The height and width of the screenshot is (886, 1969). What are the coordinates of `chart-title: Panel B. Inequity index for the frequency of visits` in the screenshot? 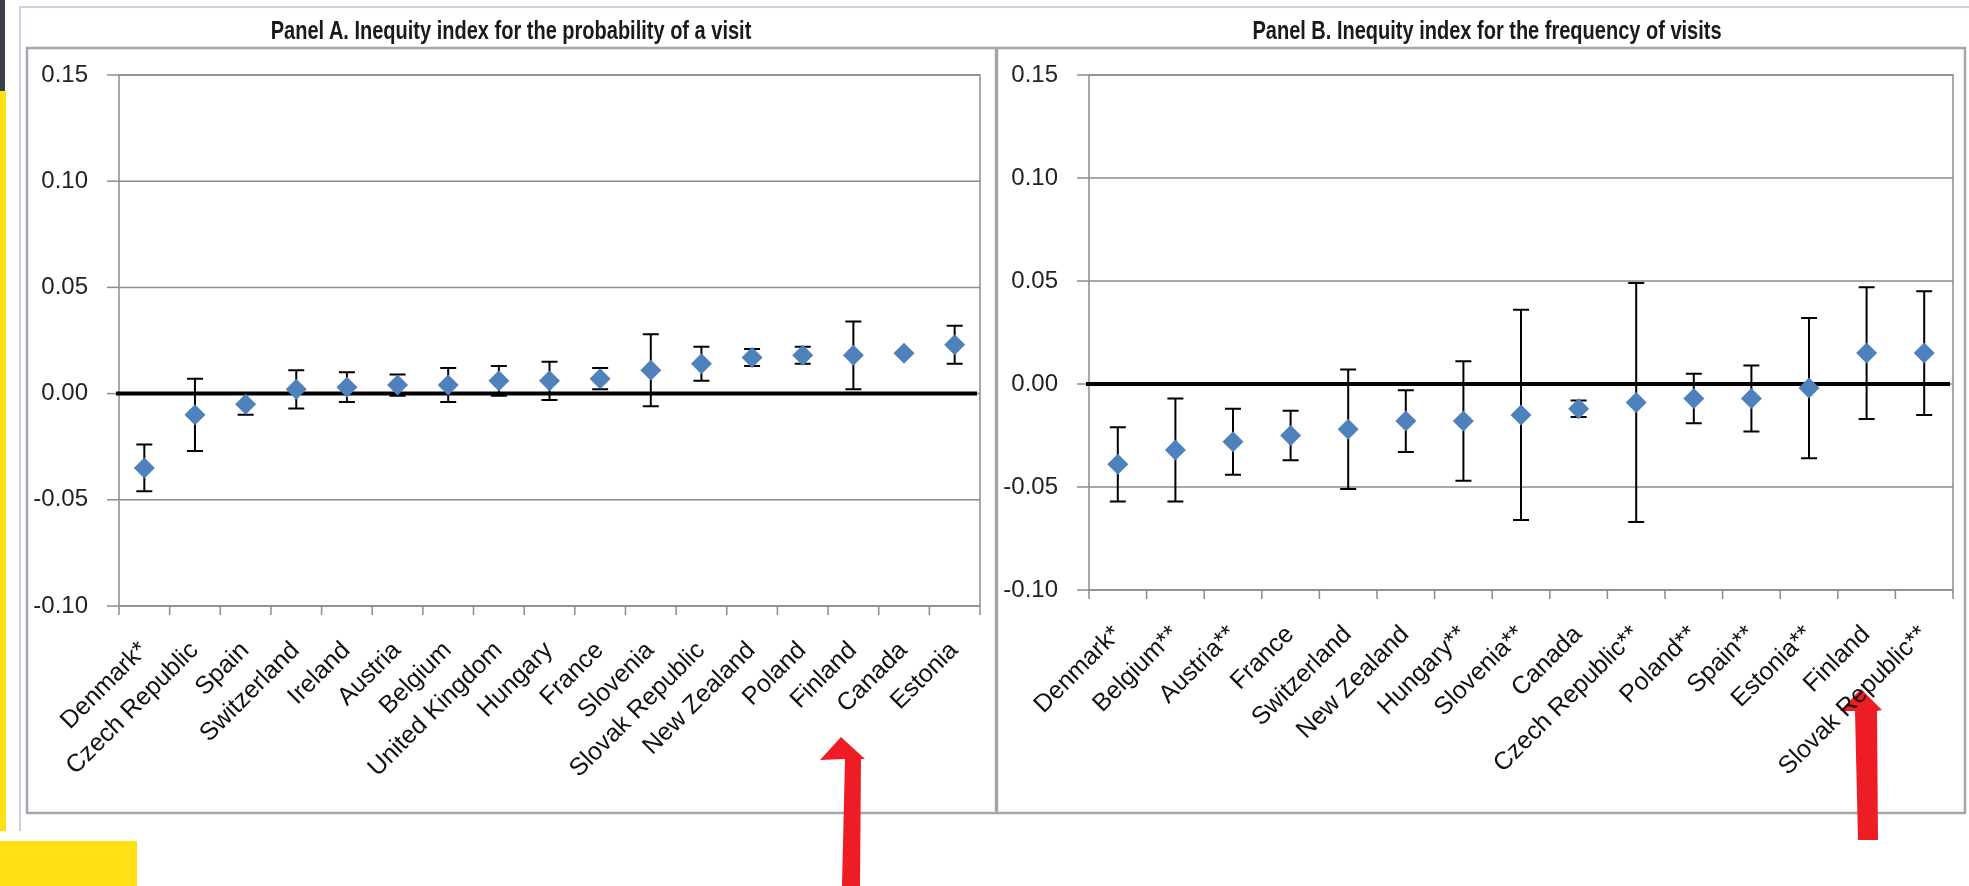 It's located at (1487, 30).